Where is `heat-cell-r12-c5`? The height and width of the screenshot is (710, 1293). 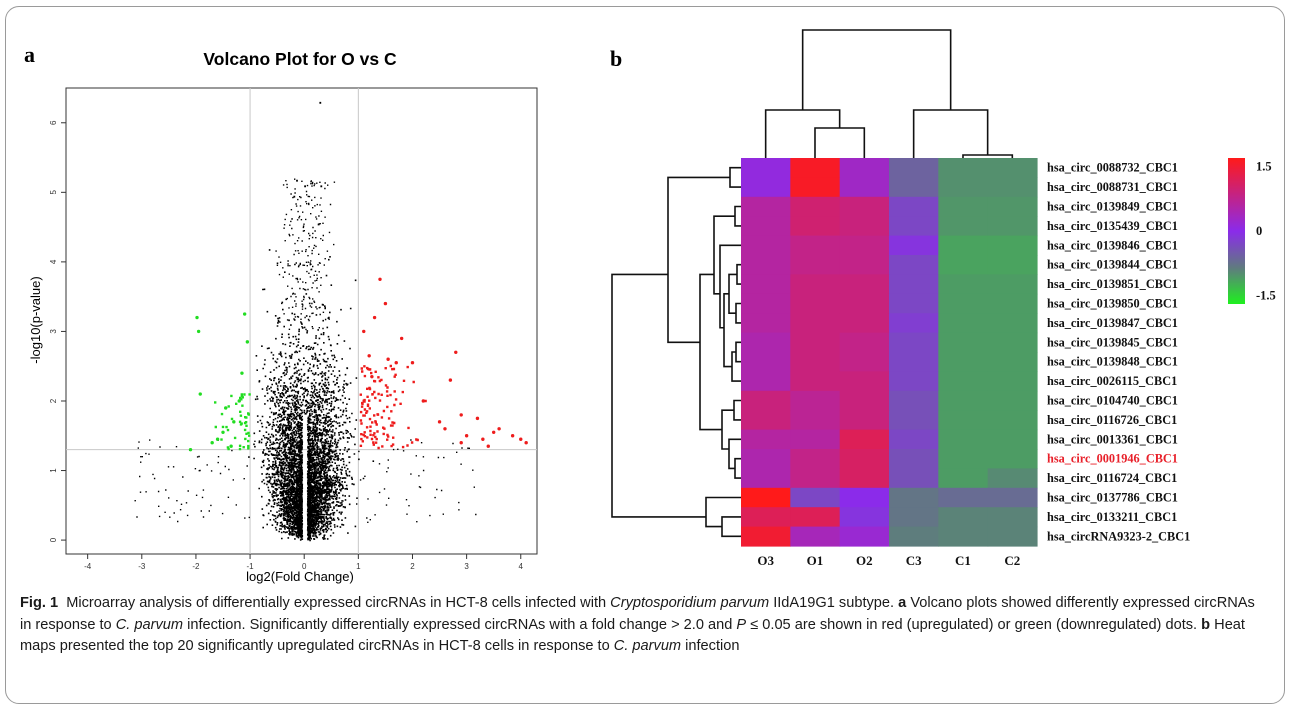
heat-cell-r12-c5 is located at coordinates (1012, 400).